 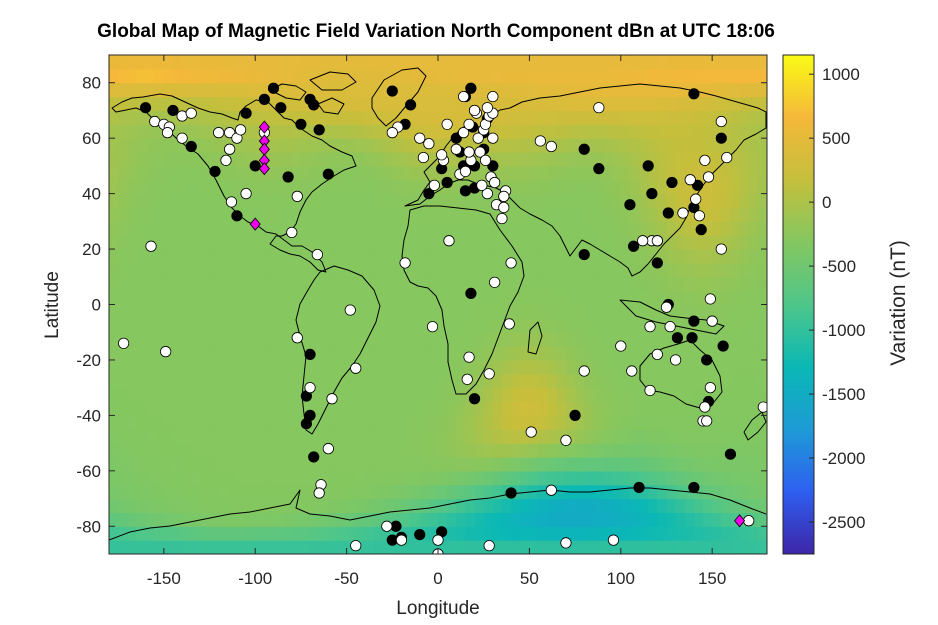 I want to click on colorbar-tick-label: 500, so click(x=836, y=138).